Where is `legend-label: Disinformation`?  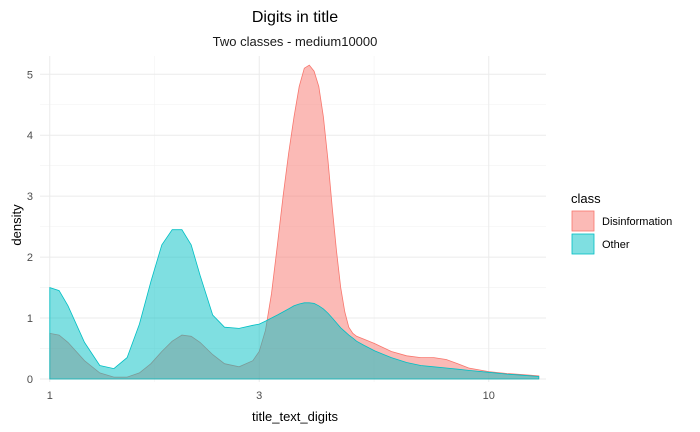 legend-label: Disinformation is located at coordinates (637, 222).